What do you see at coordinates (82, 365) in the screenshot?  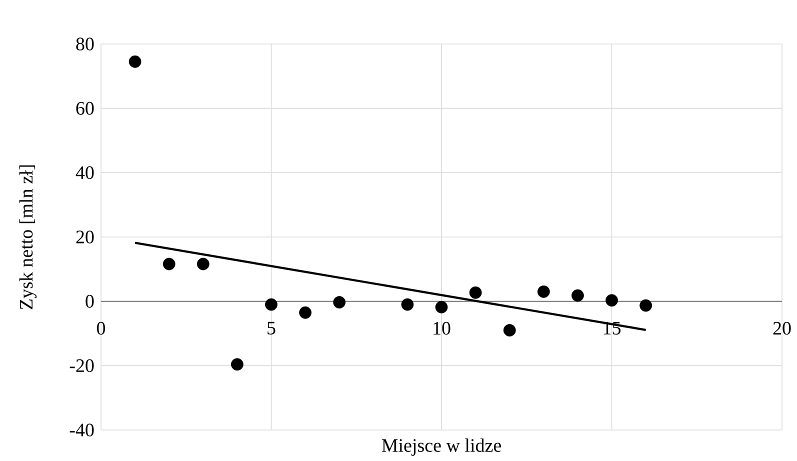 I see `y-tick-label: -20` at bounding box center [82, 365].